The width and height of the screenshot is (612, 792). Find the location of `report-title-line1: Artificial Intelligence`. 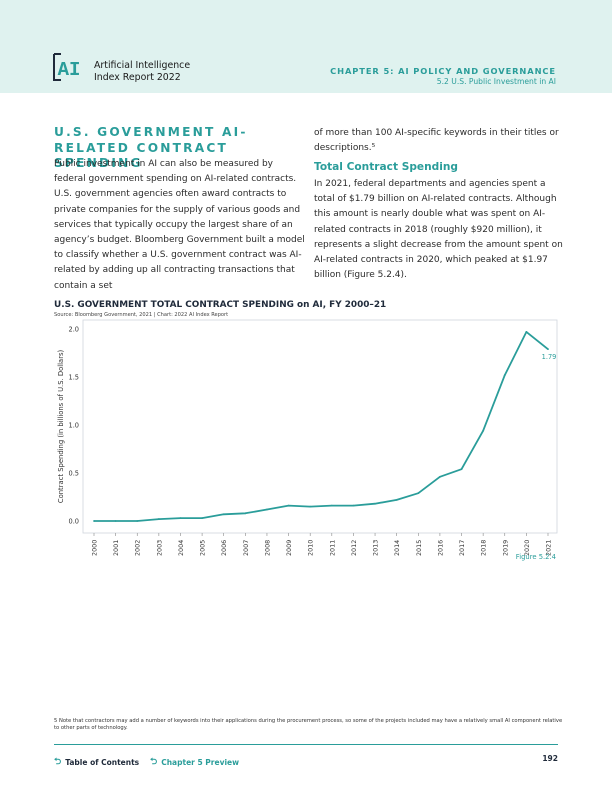

report-title-line1: Artificial Intelligence is located at coordinates (142, 65).